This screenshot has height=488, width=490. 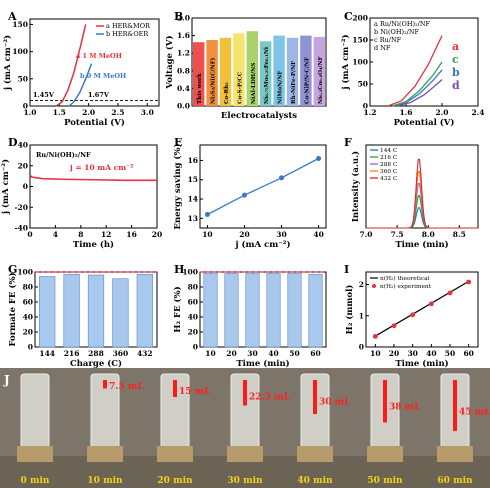 What do you see at coordinates (374, 286) in the screenshot?
I see `legend-swatch` at bounding box center [374, 286].